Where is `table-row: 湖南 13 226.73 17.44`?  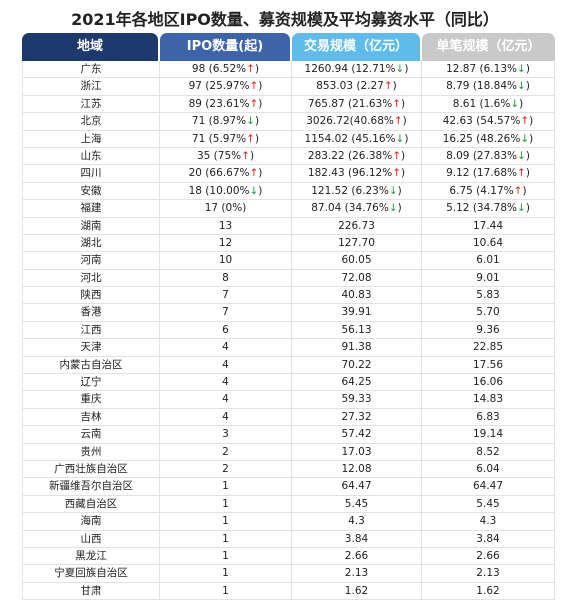 table-row: 湖南 13 226.73 17.44 is located at coordinates (288, 226).